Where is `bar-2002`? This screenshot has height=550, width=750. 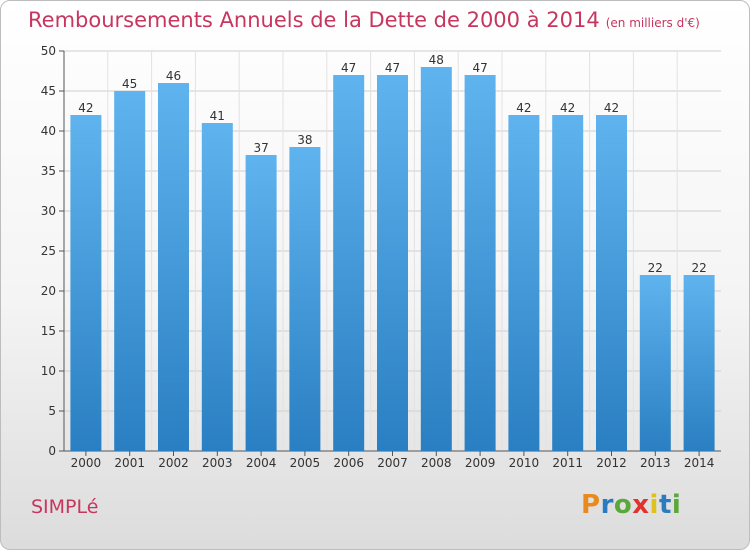 bar-2002 is located at coordinates (173, 267).